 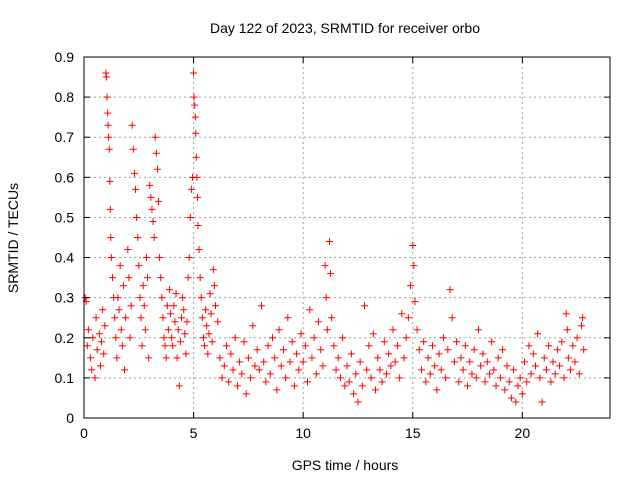 What do you see at coordinates (65, 97) in the screenshot?
I see `y-tick-label: 0.8` at bounding box center [65, 97].